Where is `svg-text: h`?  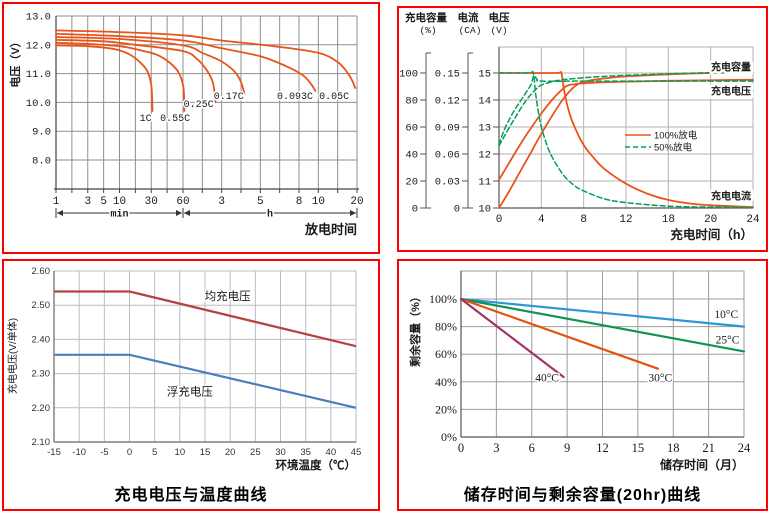 svg-text: h is located at coordinates (270, 215).